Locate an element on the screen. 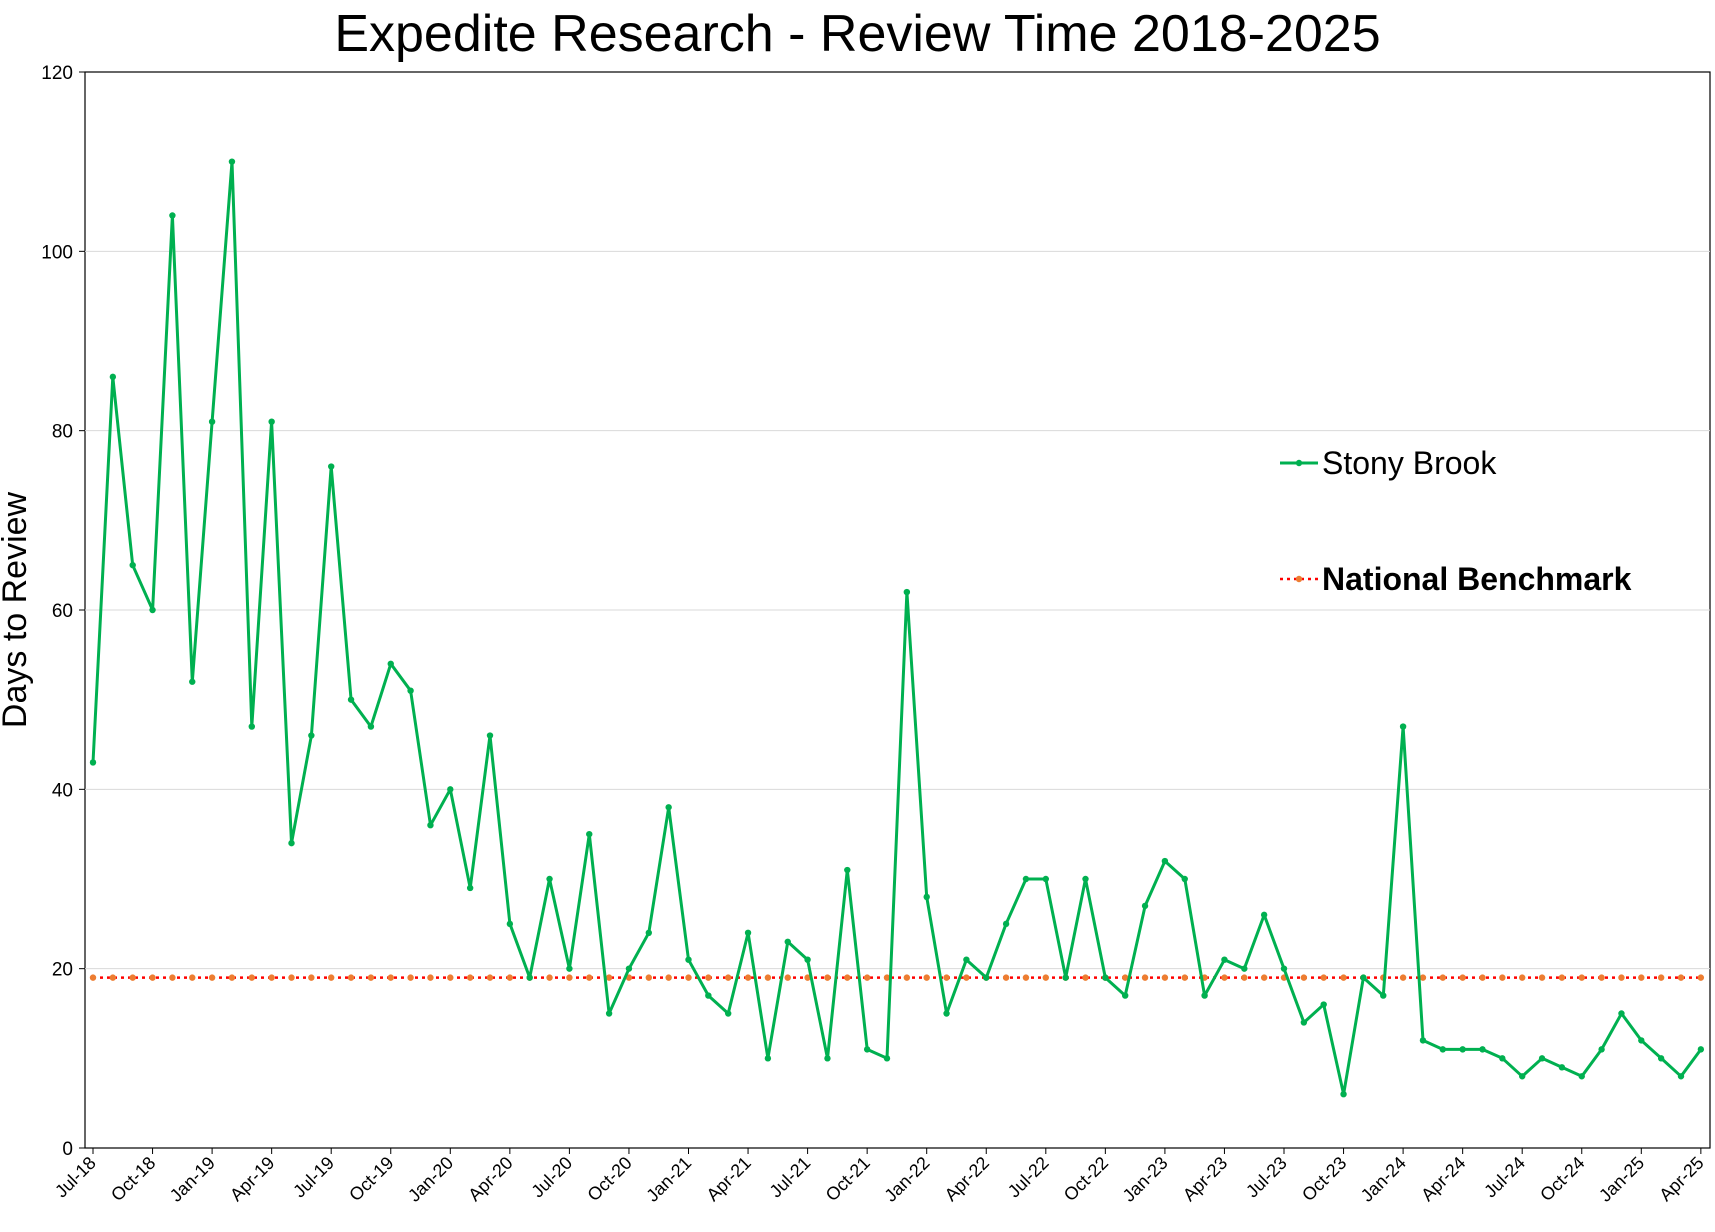 The height and width of the screenshot is (1232, 1715). y-tick-label: 40 is located at coordinates (62, 790).